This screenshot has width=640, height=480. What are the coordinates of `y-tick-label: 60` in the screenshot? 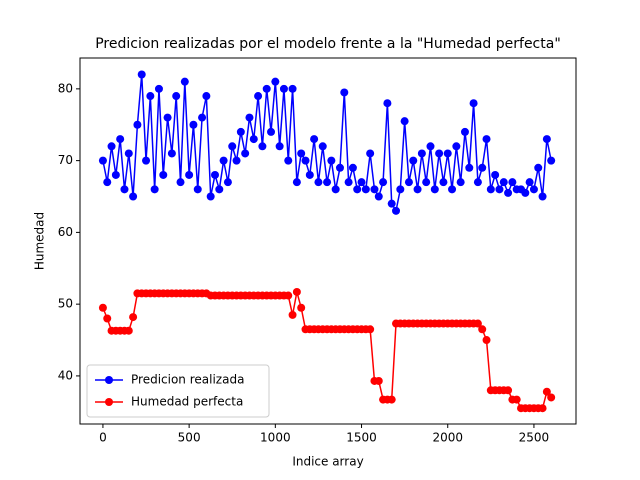 It's located at (65, 232).